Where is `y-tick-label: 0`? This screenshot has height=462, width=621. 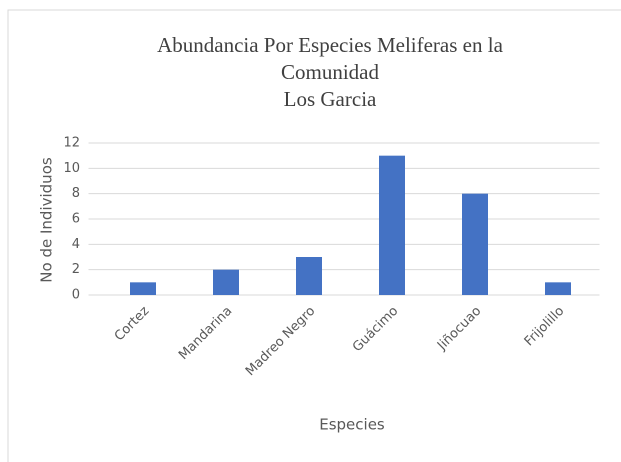
y-tick-label: 0 is located at coordinates (76, 295).